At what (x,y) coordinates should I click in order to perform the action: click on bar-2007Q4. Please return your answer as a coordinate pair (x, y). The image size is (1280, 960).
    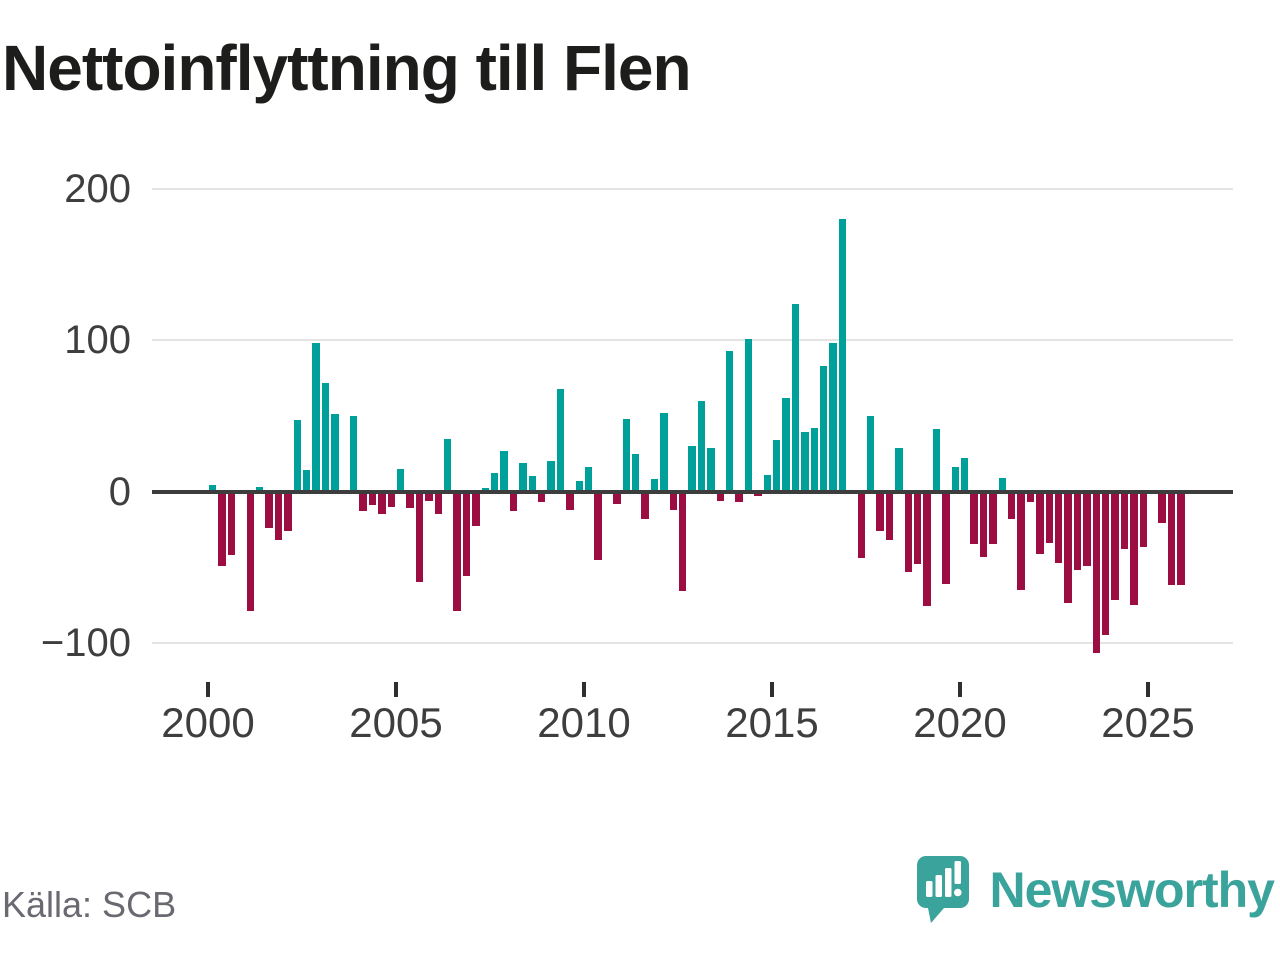
    Looking at the image, I should click on (504, 471).